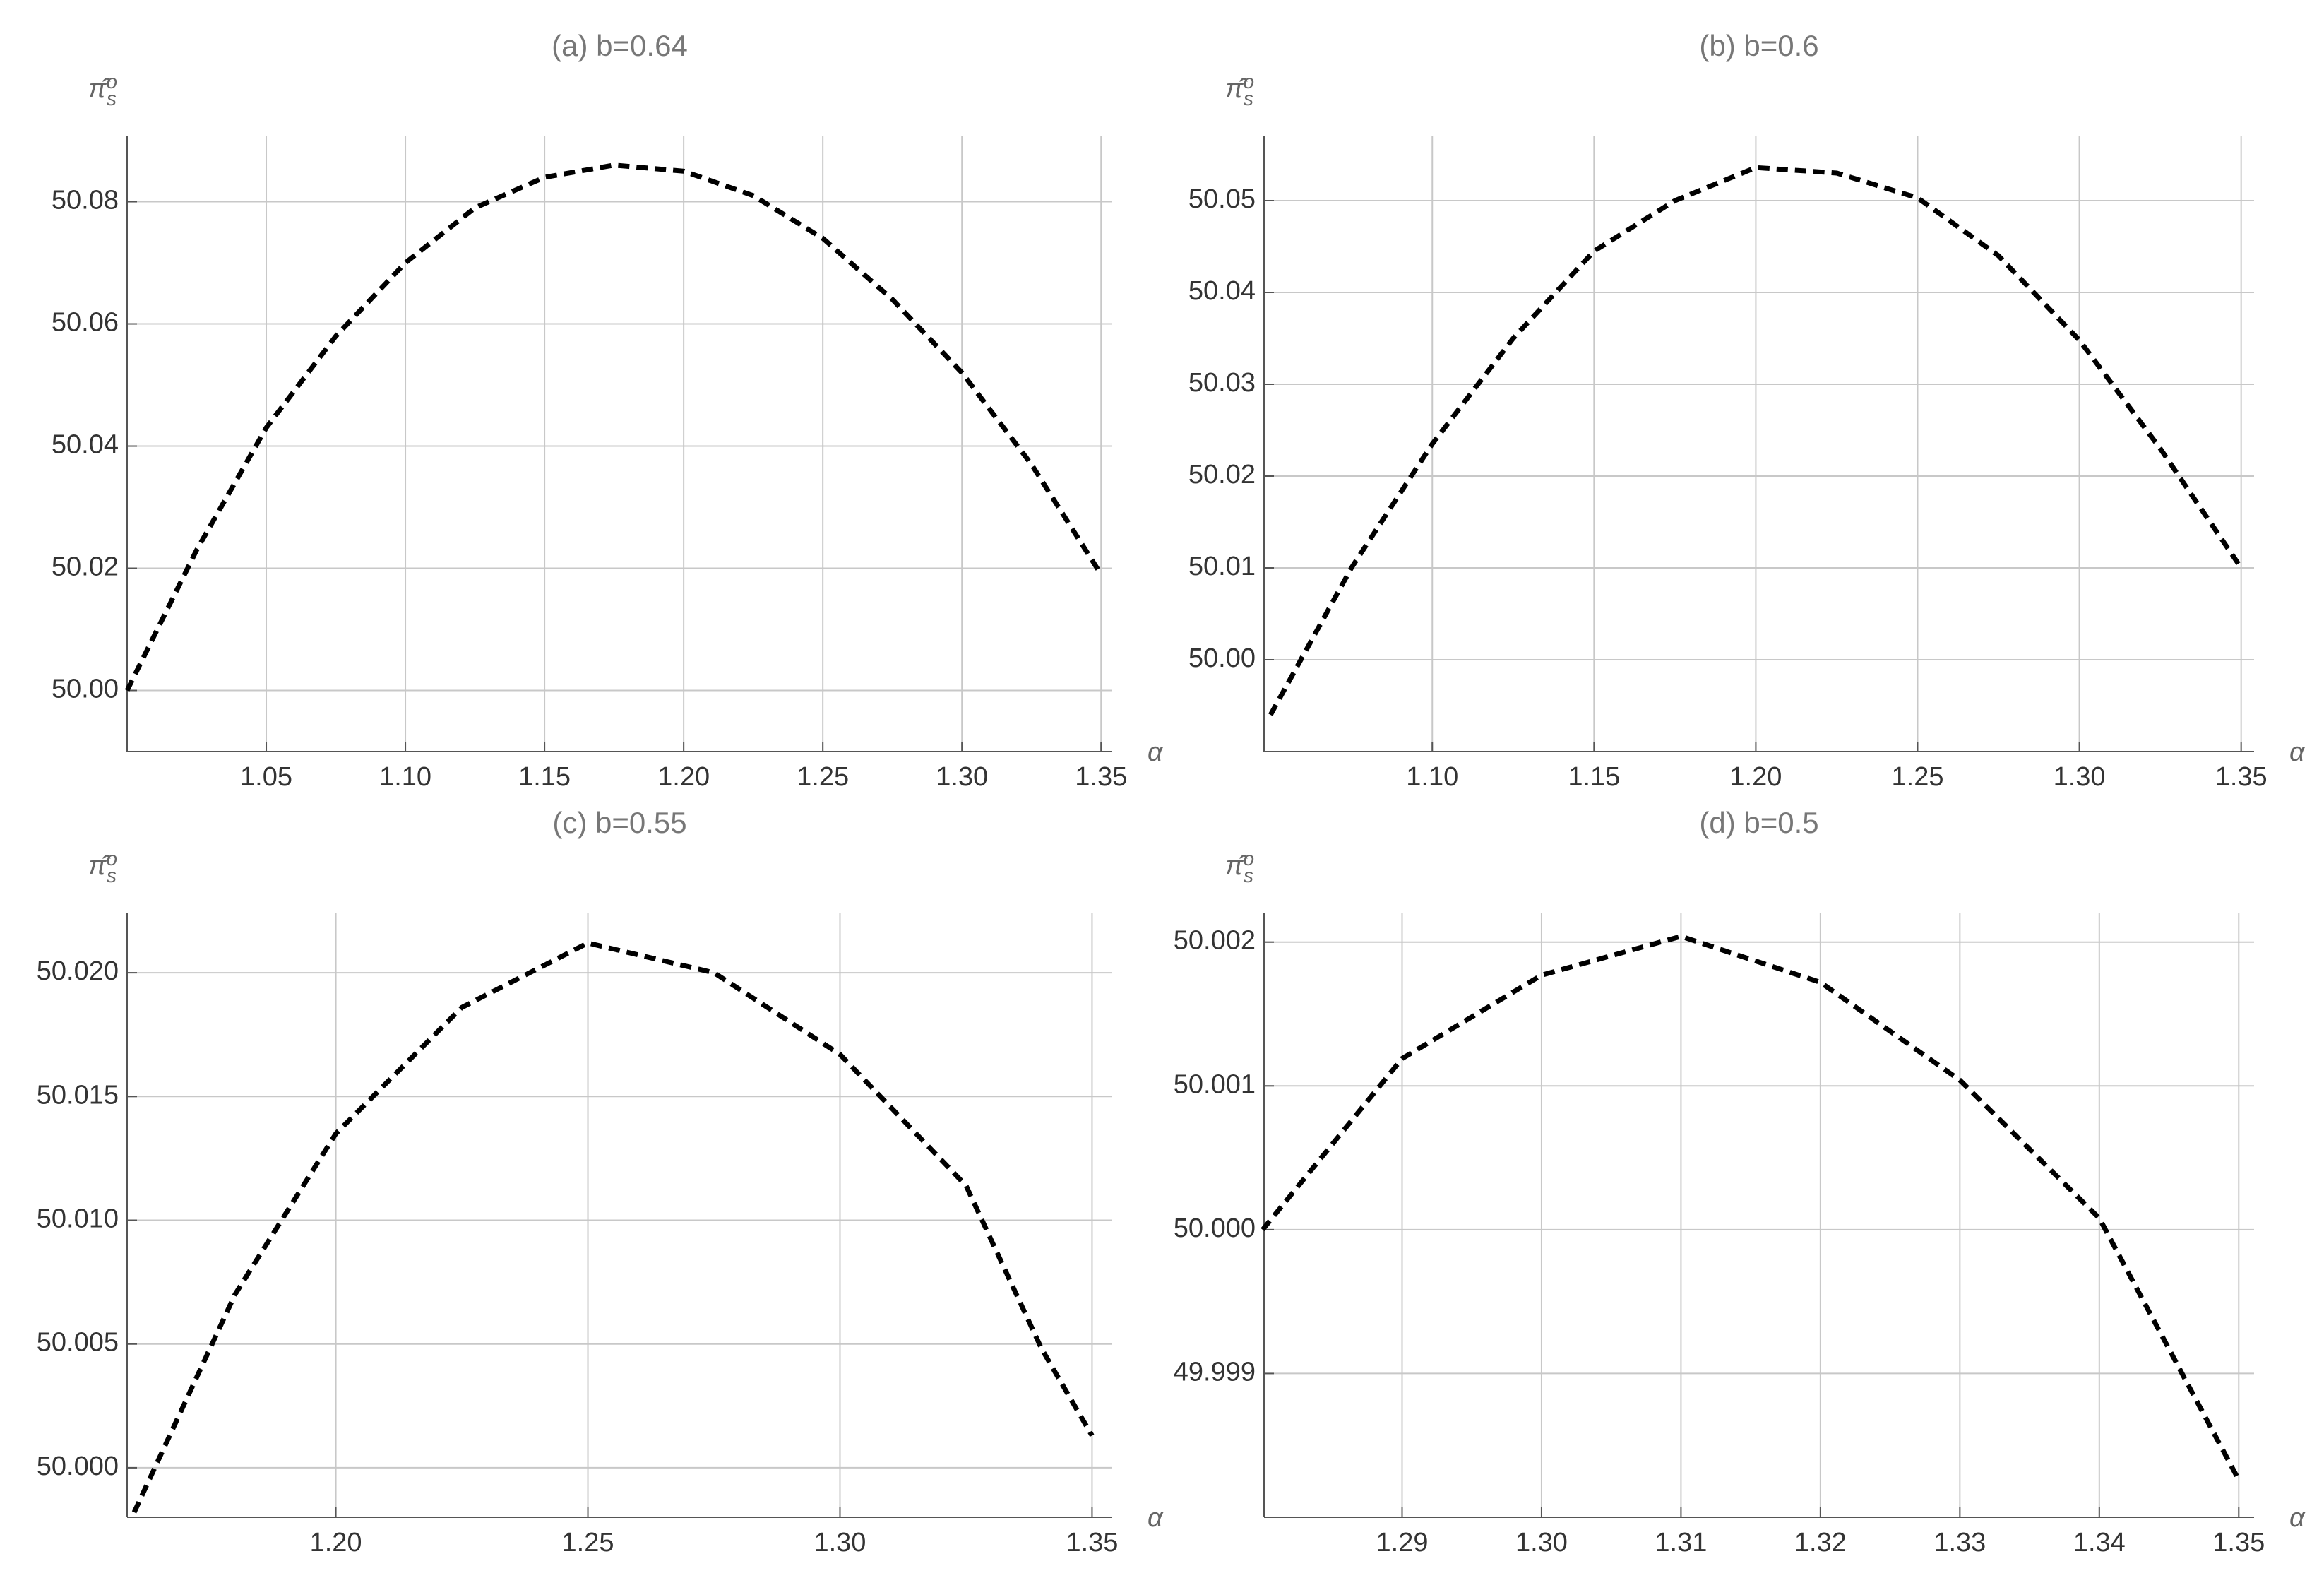  Describe the element at coordinates (619, 822) in the screenshot. I see `chart-title: (c) b=0.55` at that location.